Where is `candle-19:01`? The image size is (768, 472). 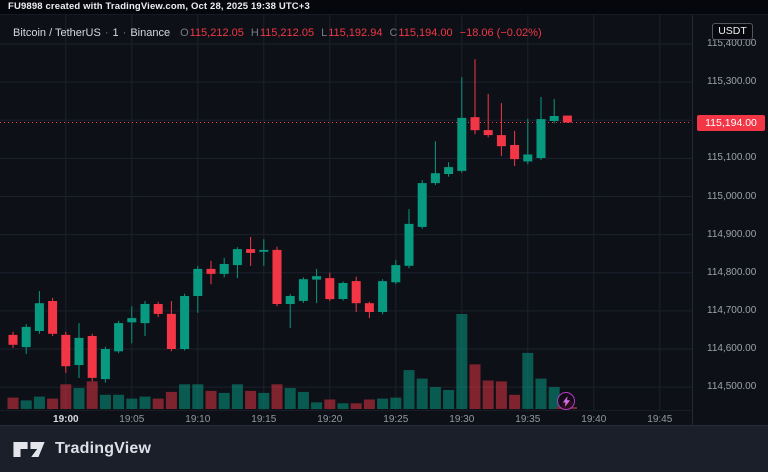
candle-19:01 is located at coordinates (79, 350).